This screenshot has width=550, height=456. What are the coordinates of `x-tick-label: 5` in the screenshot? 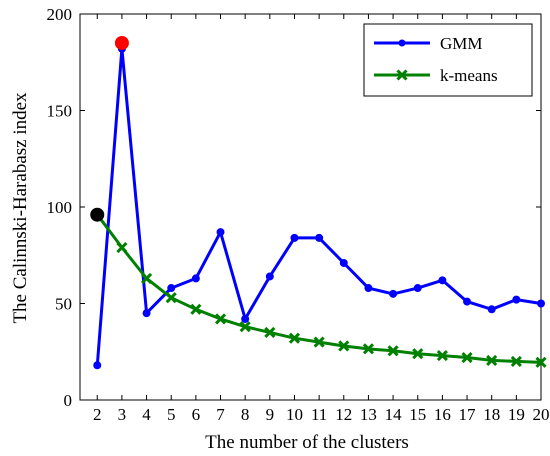 It's located at (171, 414).